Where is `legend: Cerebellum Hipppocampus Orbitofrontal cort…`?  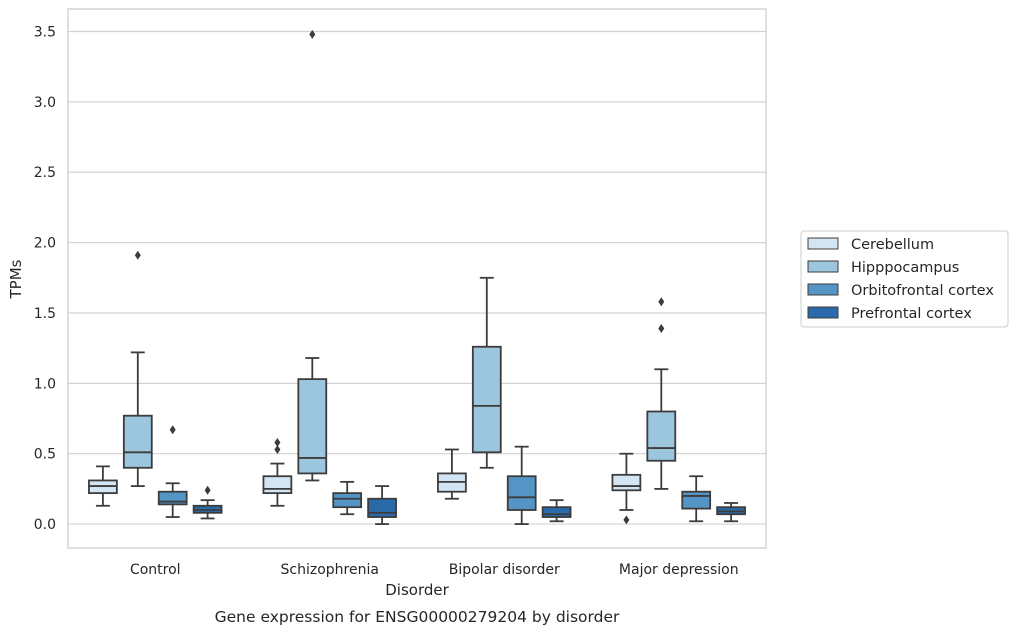 legend: Cerebellum Hipppocampus Orbitofrontal cort… is located at coordinates (904, 279).